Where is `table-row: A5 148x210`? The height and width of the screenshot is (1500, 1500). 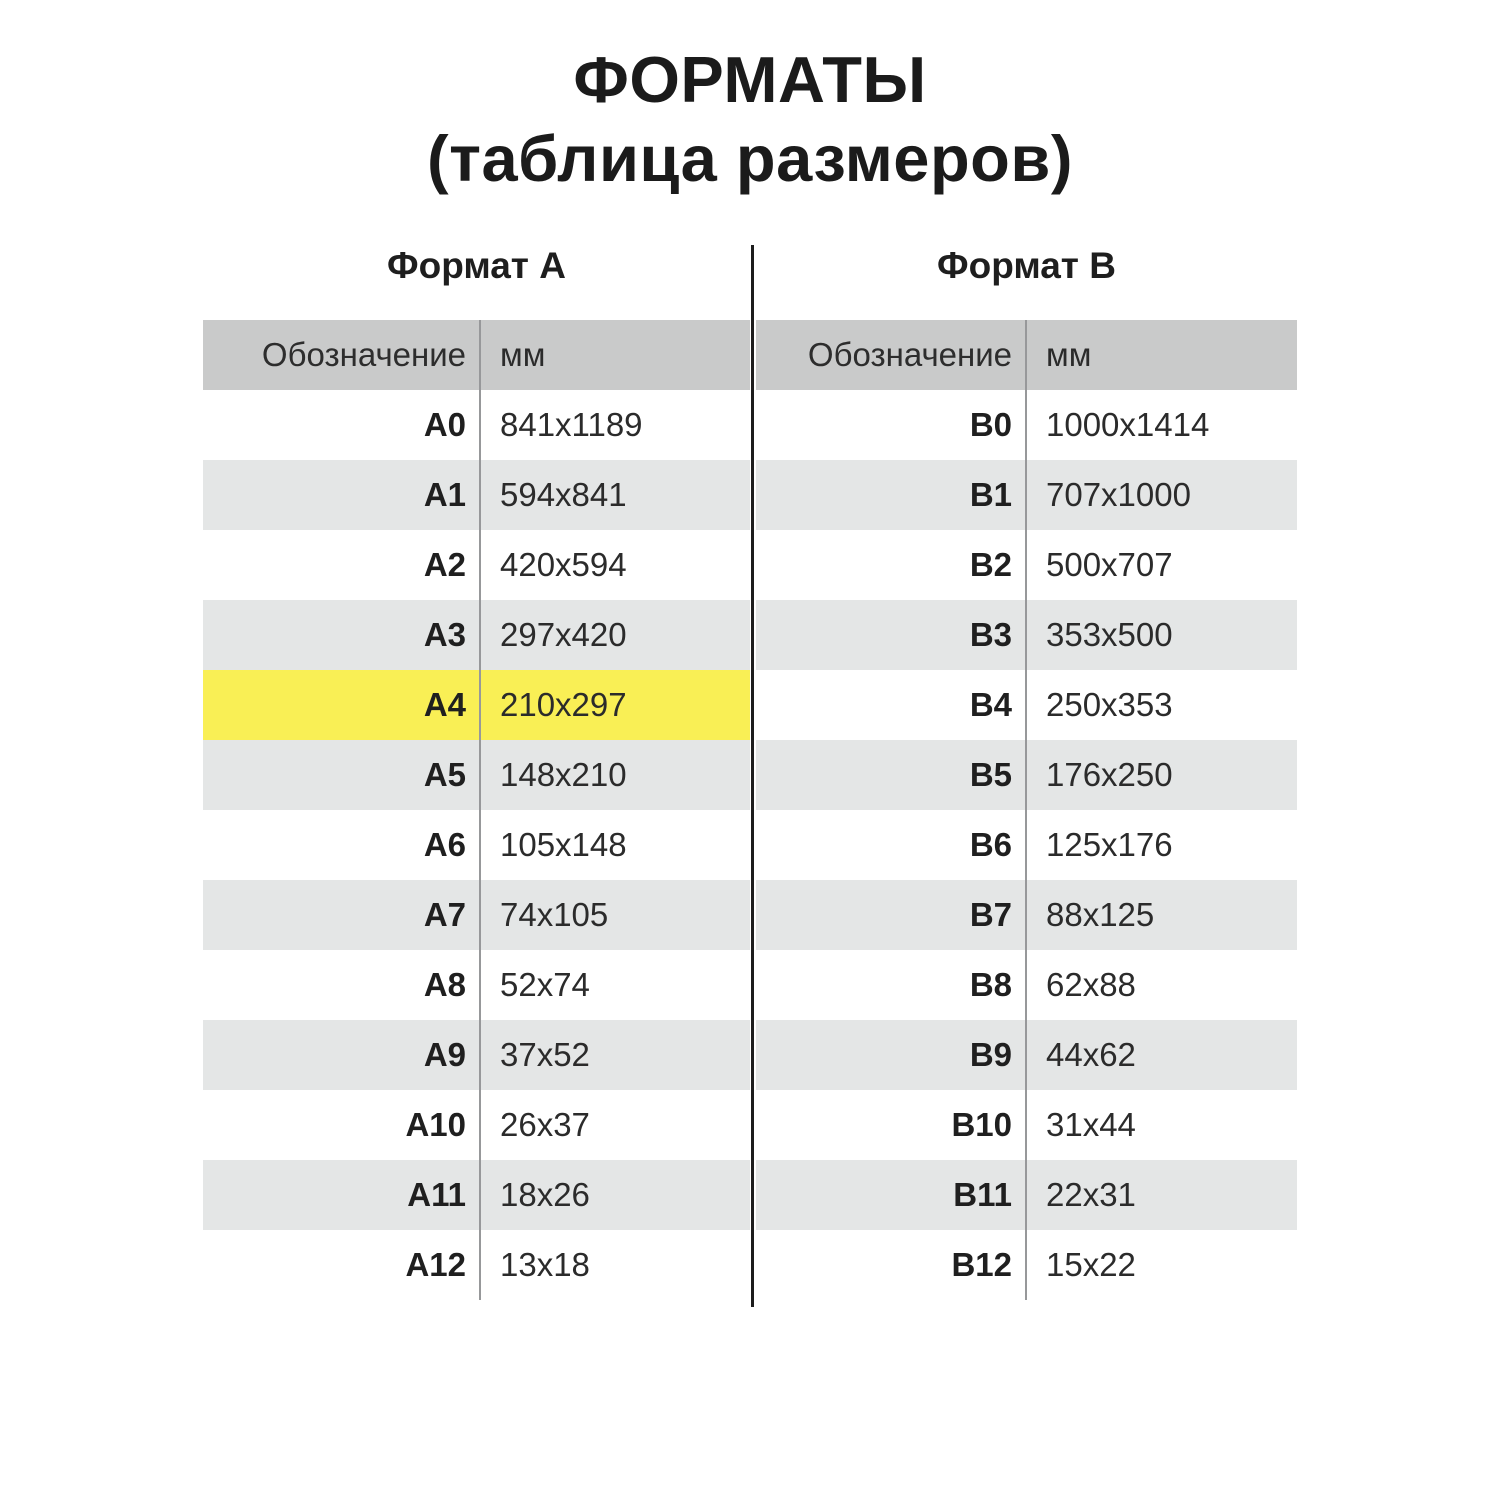 table-row: A5 148x210 is located at coordinates (476, 775).